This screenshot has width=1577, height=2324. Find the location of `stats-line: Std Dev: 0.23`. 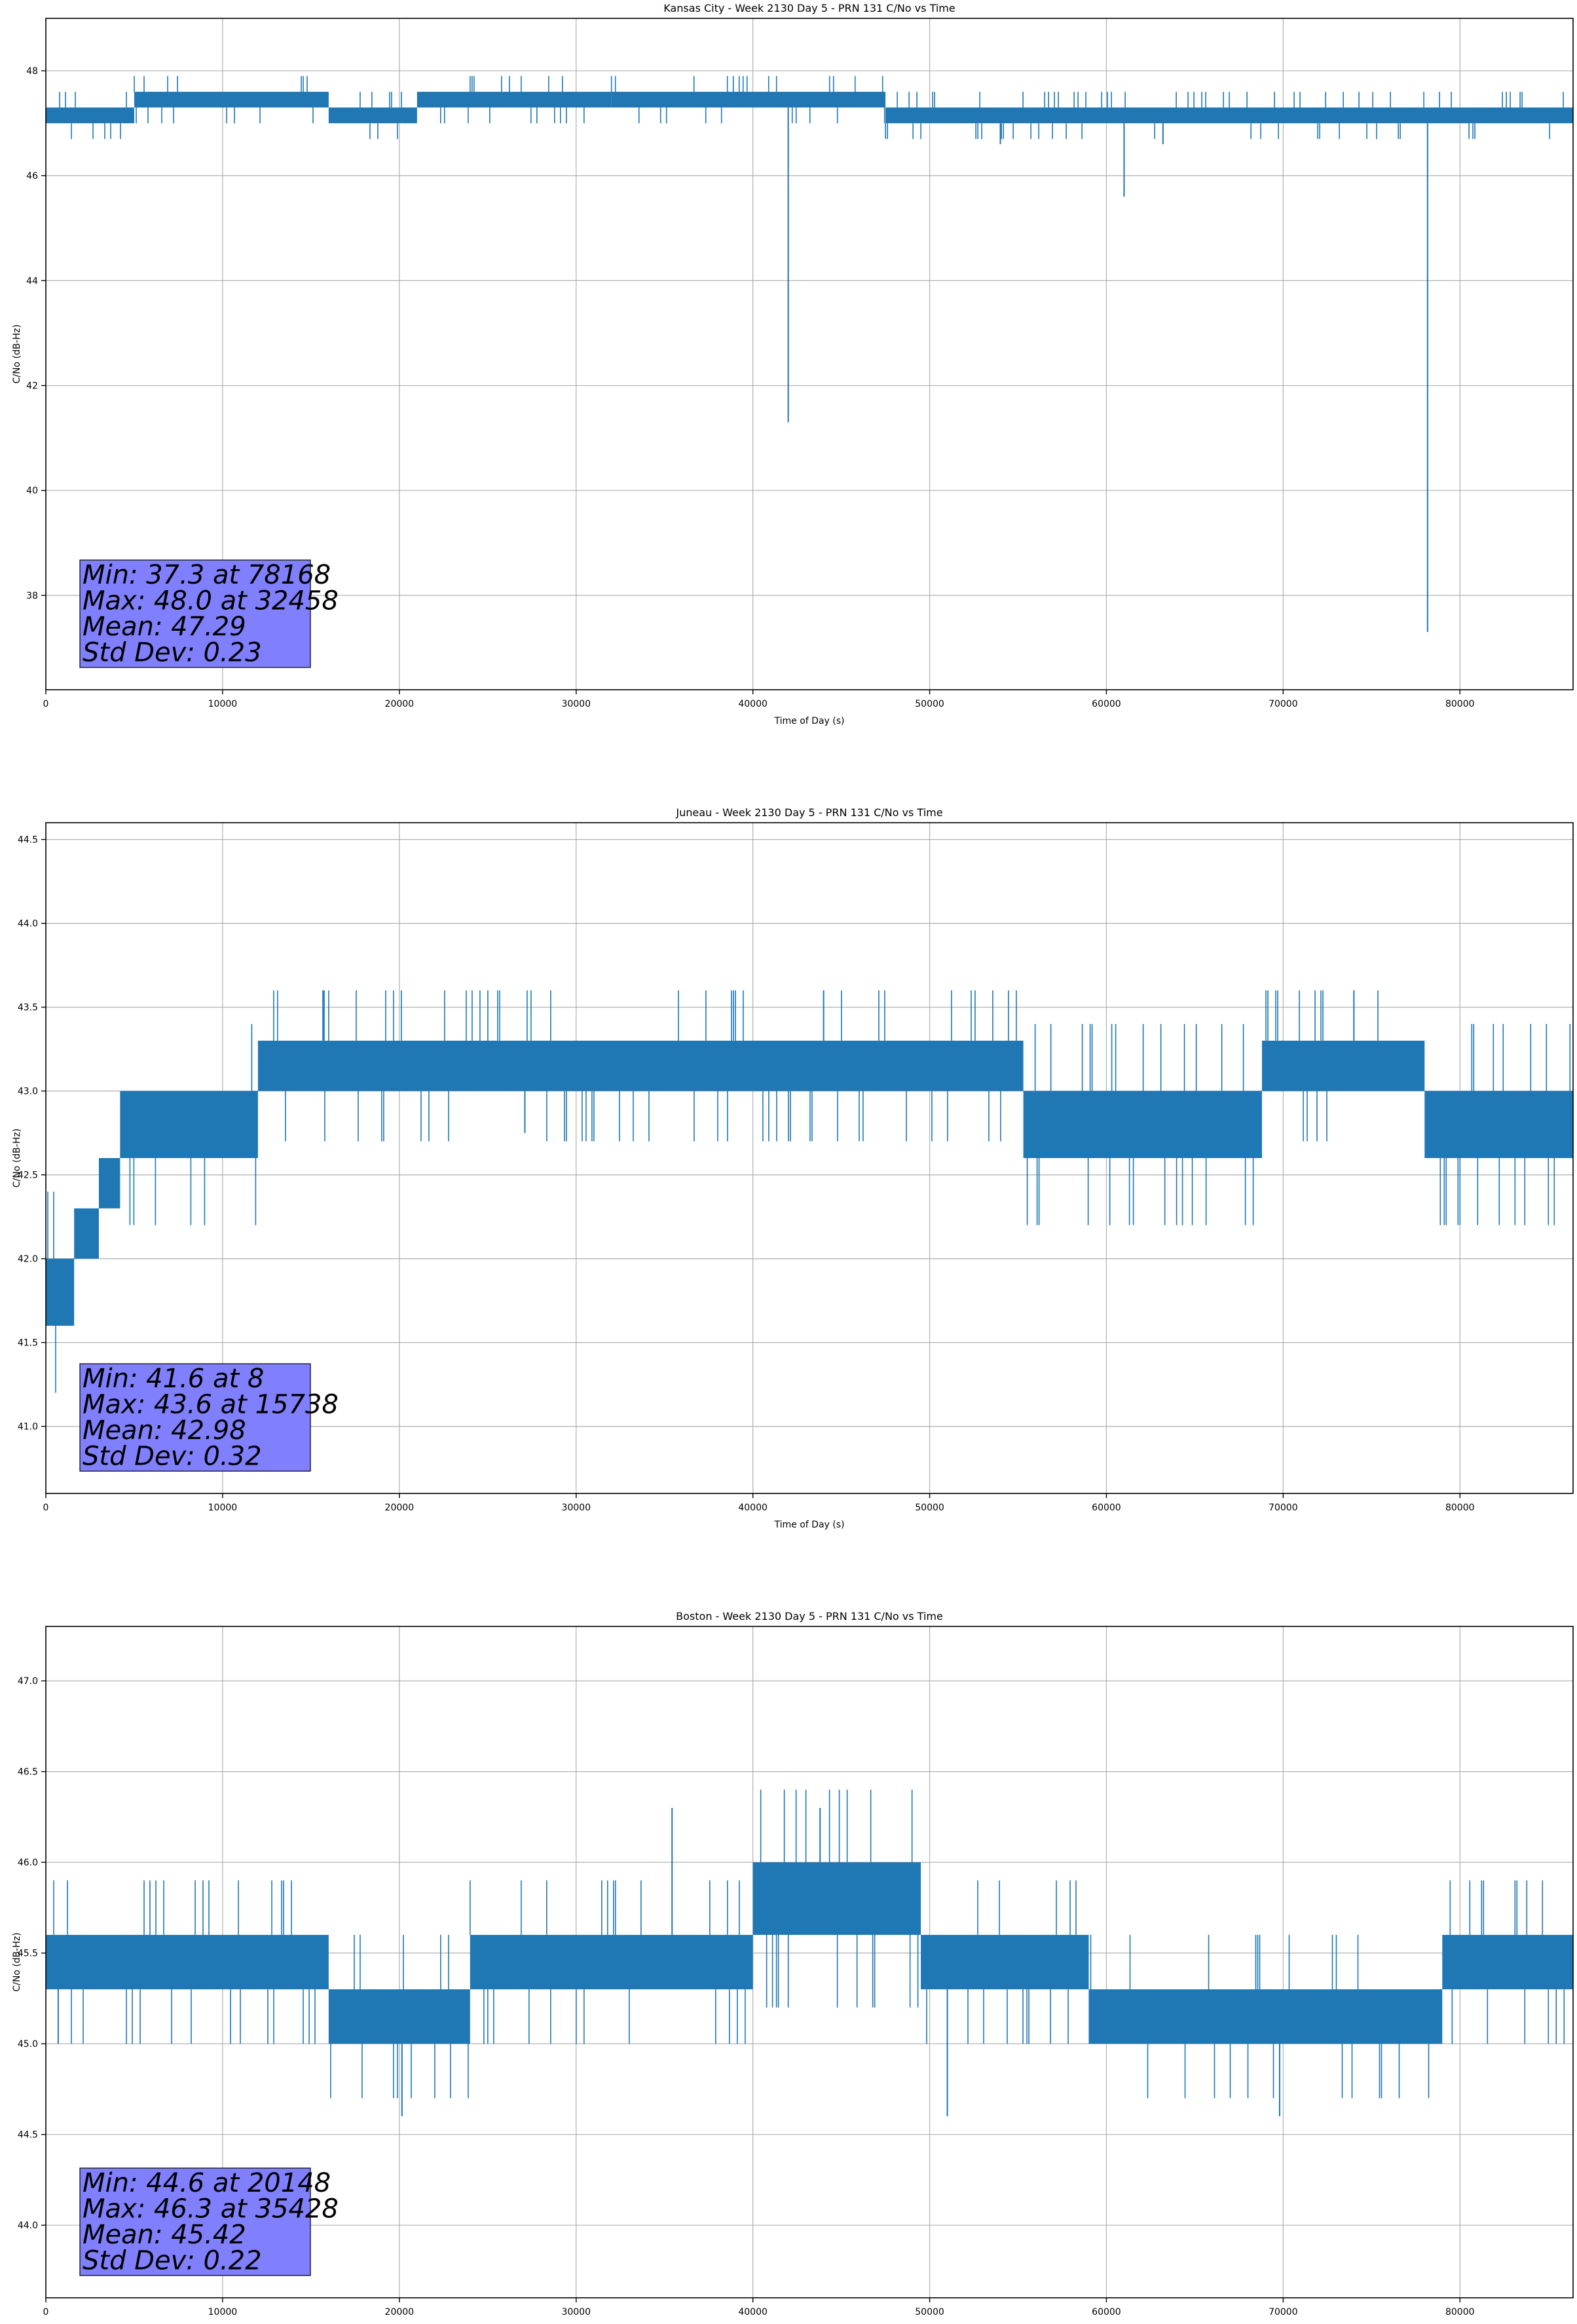

stats-line: Std Dev: 0.23 is located at coordinates (172, 653).